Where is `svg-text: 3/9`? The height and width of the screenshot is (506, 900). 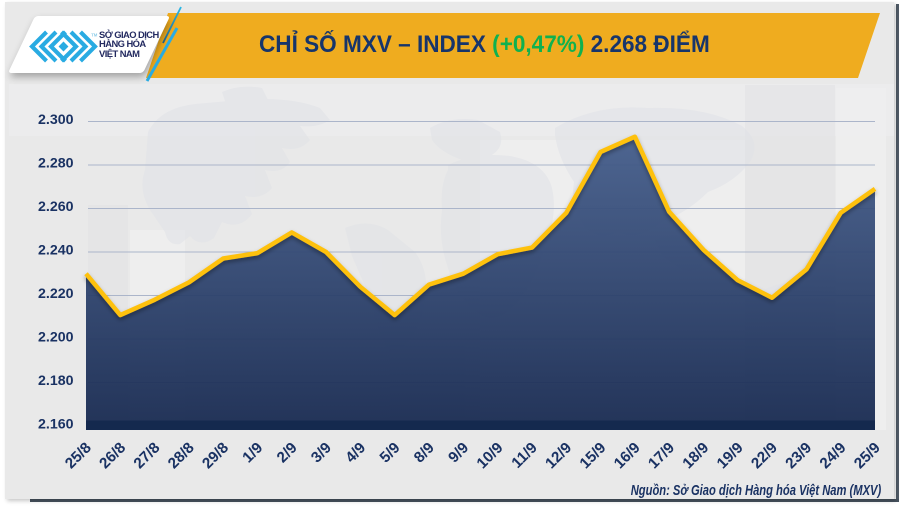
svg-text: 3/9 is located at coordinates (321, 452).